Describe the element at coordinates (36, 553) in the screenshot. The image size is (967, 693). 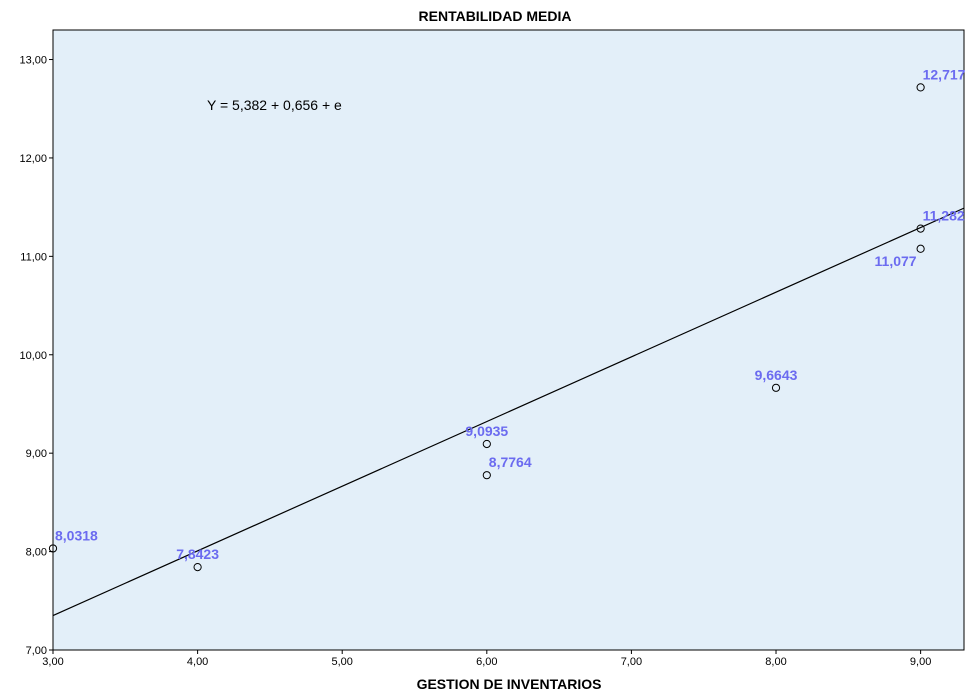
I see `y-tick-label: 8,00` at that location.